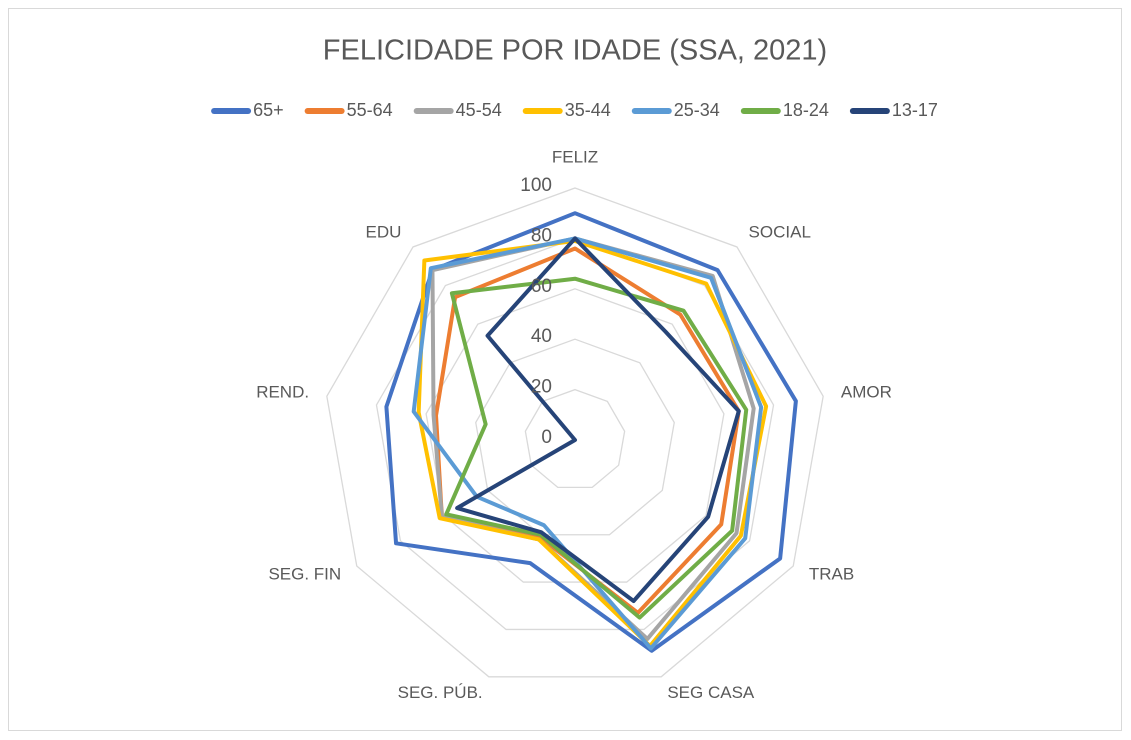 This screenshot has height=740, width=1131. Describe the element at coordinates (711, 692) in the screenshot. I see `category-label: SEG CASA` at that location.